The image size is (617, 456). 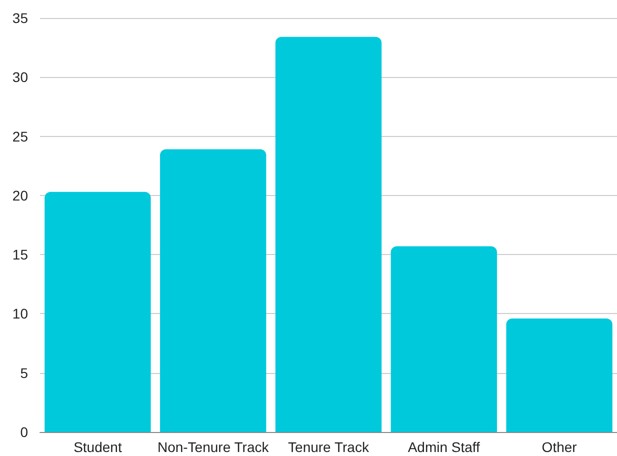 What do you see at coordinates (20, 254) in the screenshot?
I see `y-tick-label: 15` at bounding box center [20, 254].